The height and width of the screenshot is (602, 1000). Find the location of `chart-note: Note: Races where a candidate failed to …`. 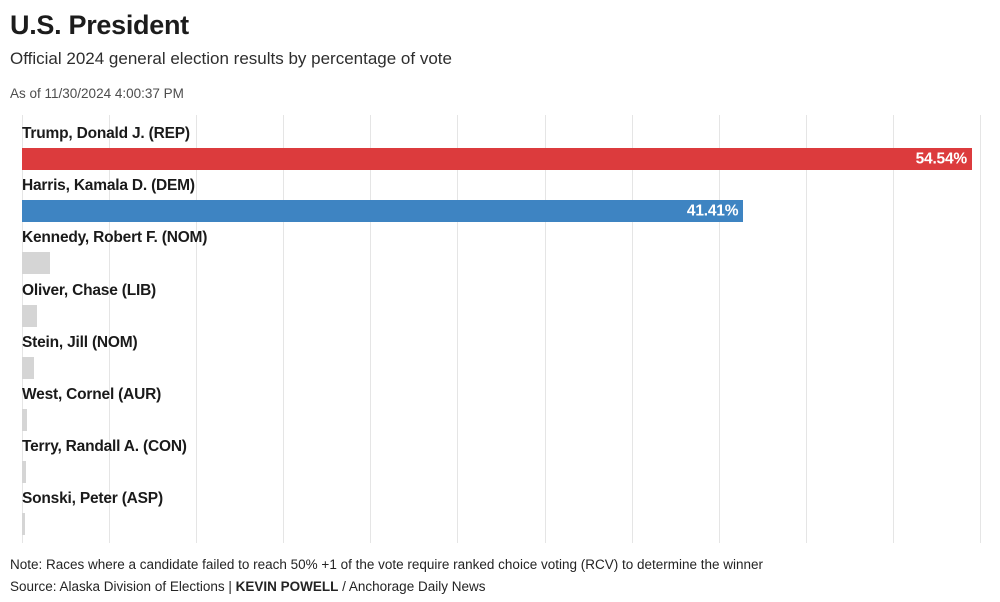

chart-note: Note: Races where a candidate failed to … is located at coordinates (387, 564).